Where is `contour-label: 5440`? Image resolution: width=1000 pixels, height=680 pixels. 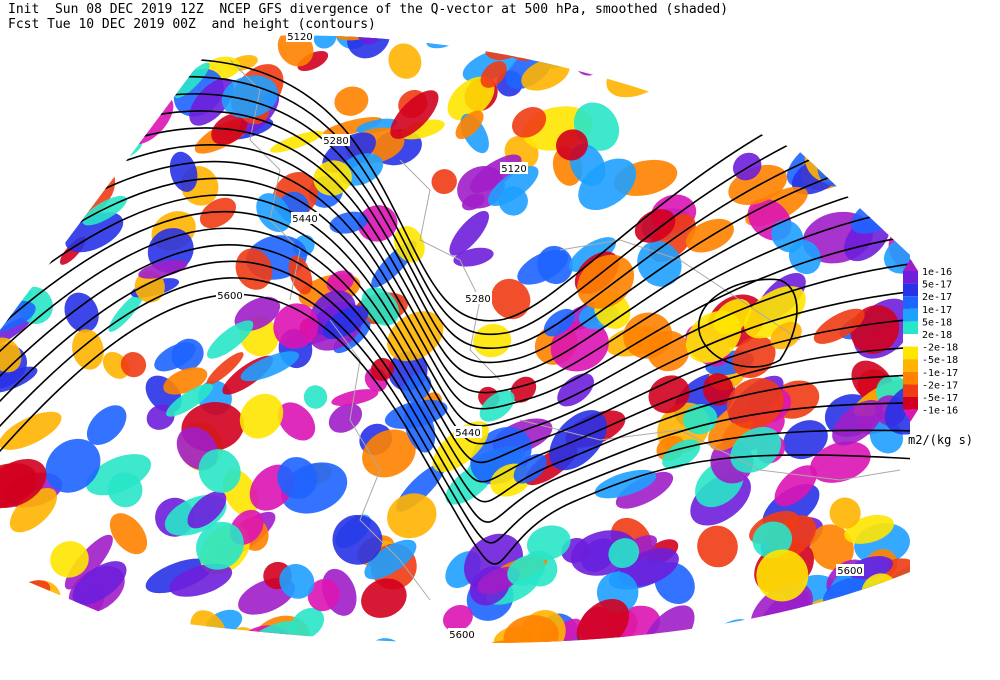 contour-label: 5440 is located at coordinates (467, 433).